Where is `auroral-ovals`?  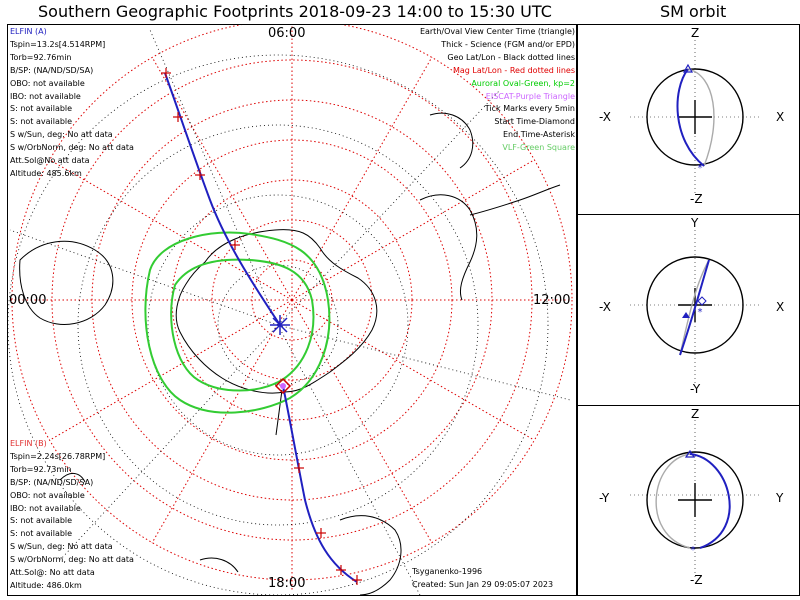 auroral-ovals is located at coordinates (237, 322).